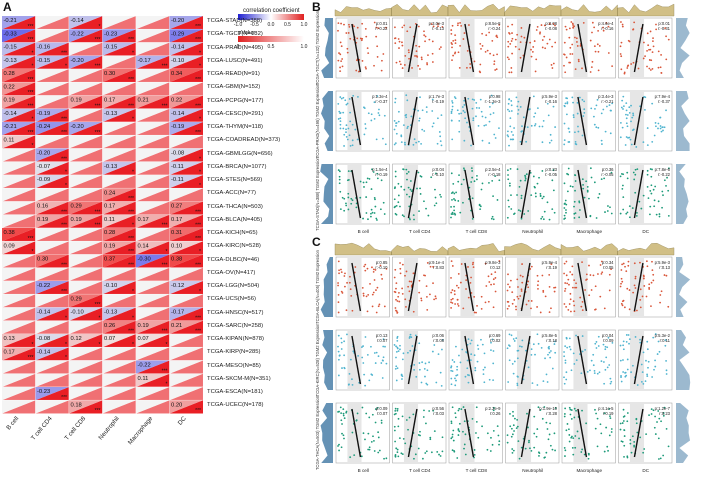 This screenshot has width=708, height=480. What do you see at coordinates (525, 287) in the screenshot?
I see `regression-line` at bounding box center [525, 287].